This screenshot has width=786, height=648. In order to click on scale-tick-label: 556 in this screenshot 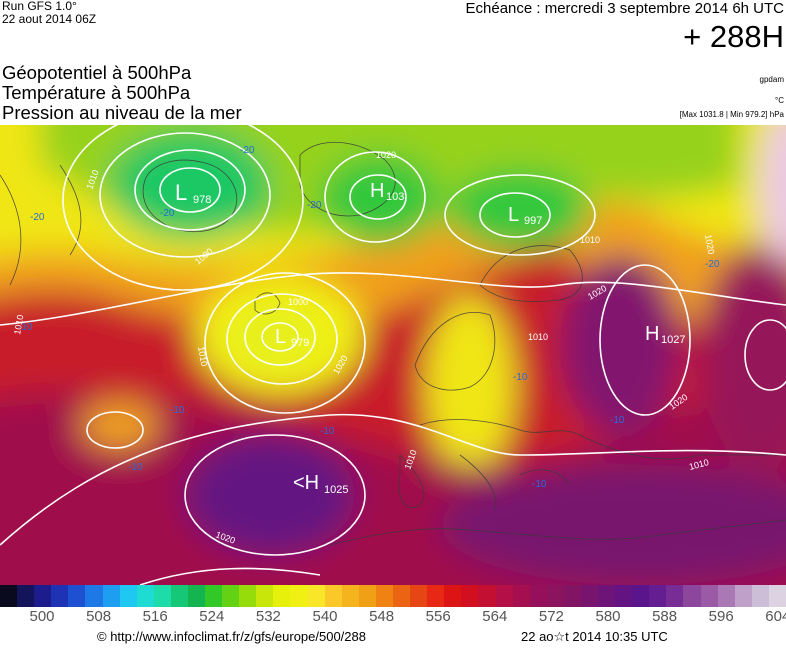, I will do `click(438, 616)`.